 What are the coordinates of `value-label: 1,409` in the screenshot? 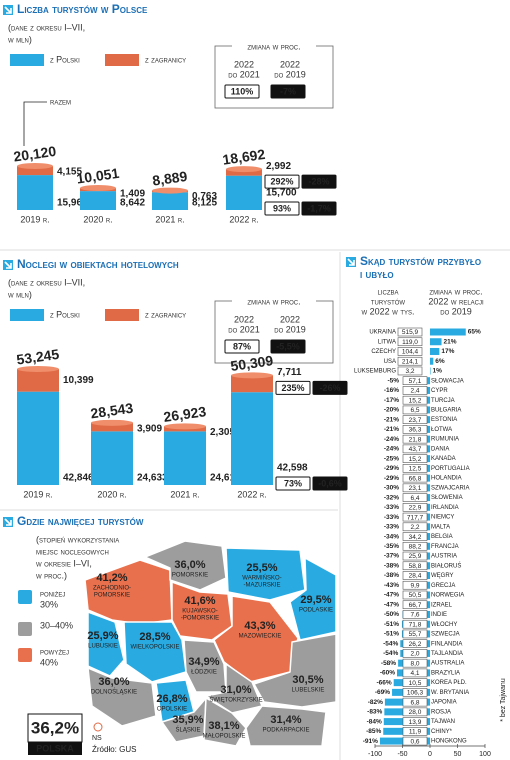 It's located at (132, 194).